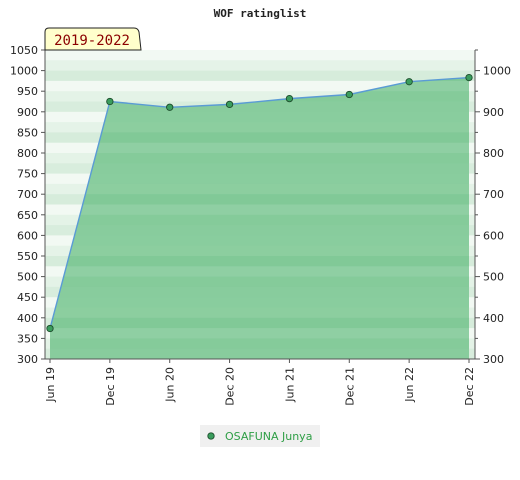  I want to click on y-tick-label-right: 800, so click(493, 153).